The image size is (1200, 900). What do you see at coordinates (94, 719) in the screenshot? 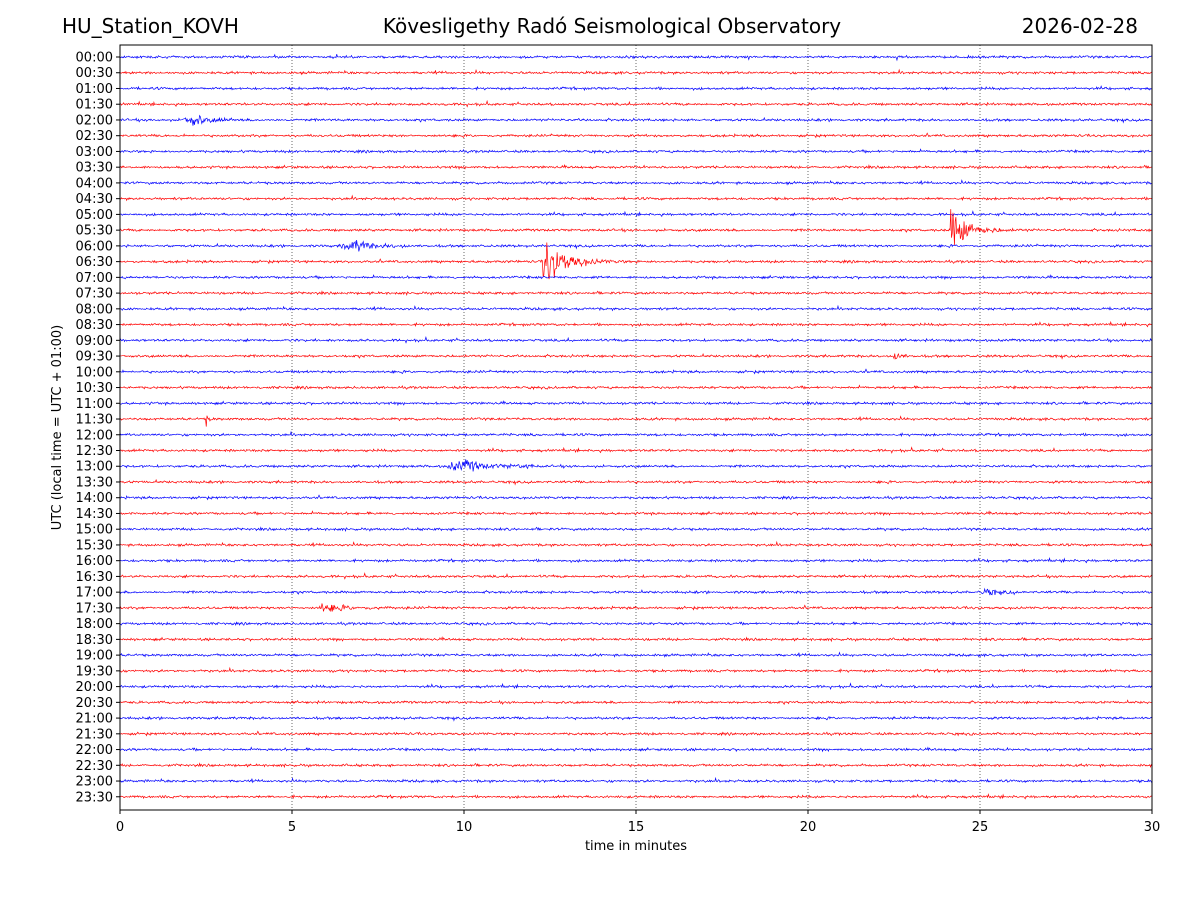
I see `y-tick-label: 21:00` at bounding box center [94, 719].